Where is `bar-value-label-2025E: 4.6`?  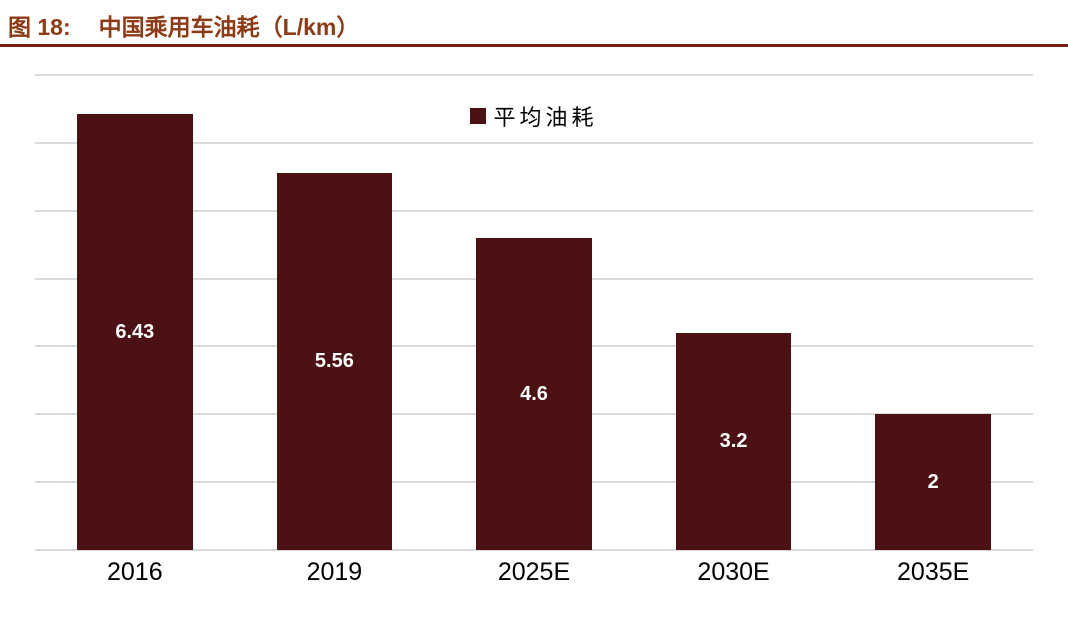
bar-value-label-2025E: 4.6 is located at coordinates (534, 393).